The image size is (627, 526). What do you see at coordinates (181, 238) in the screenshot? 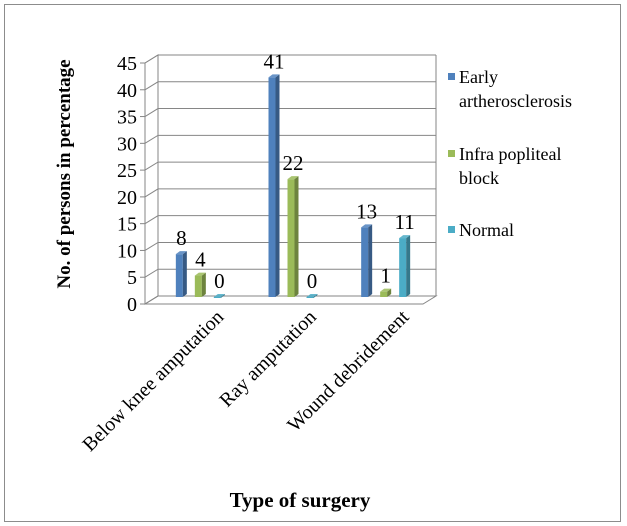
I see `data-label: 8` at bounding box center [181, 238].